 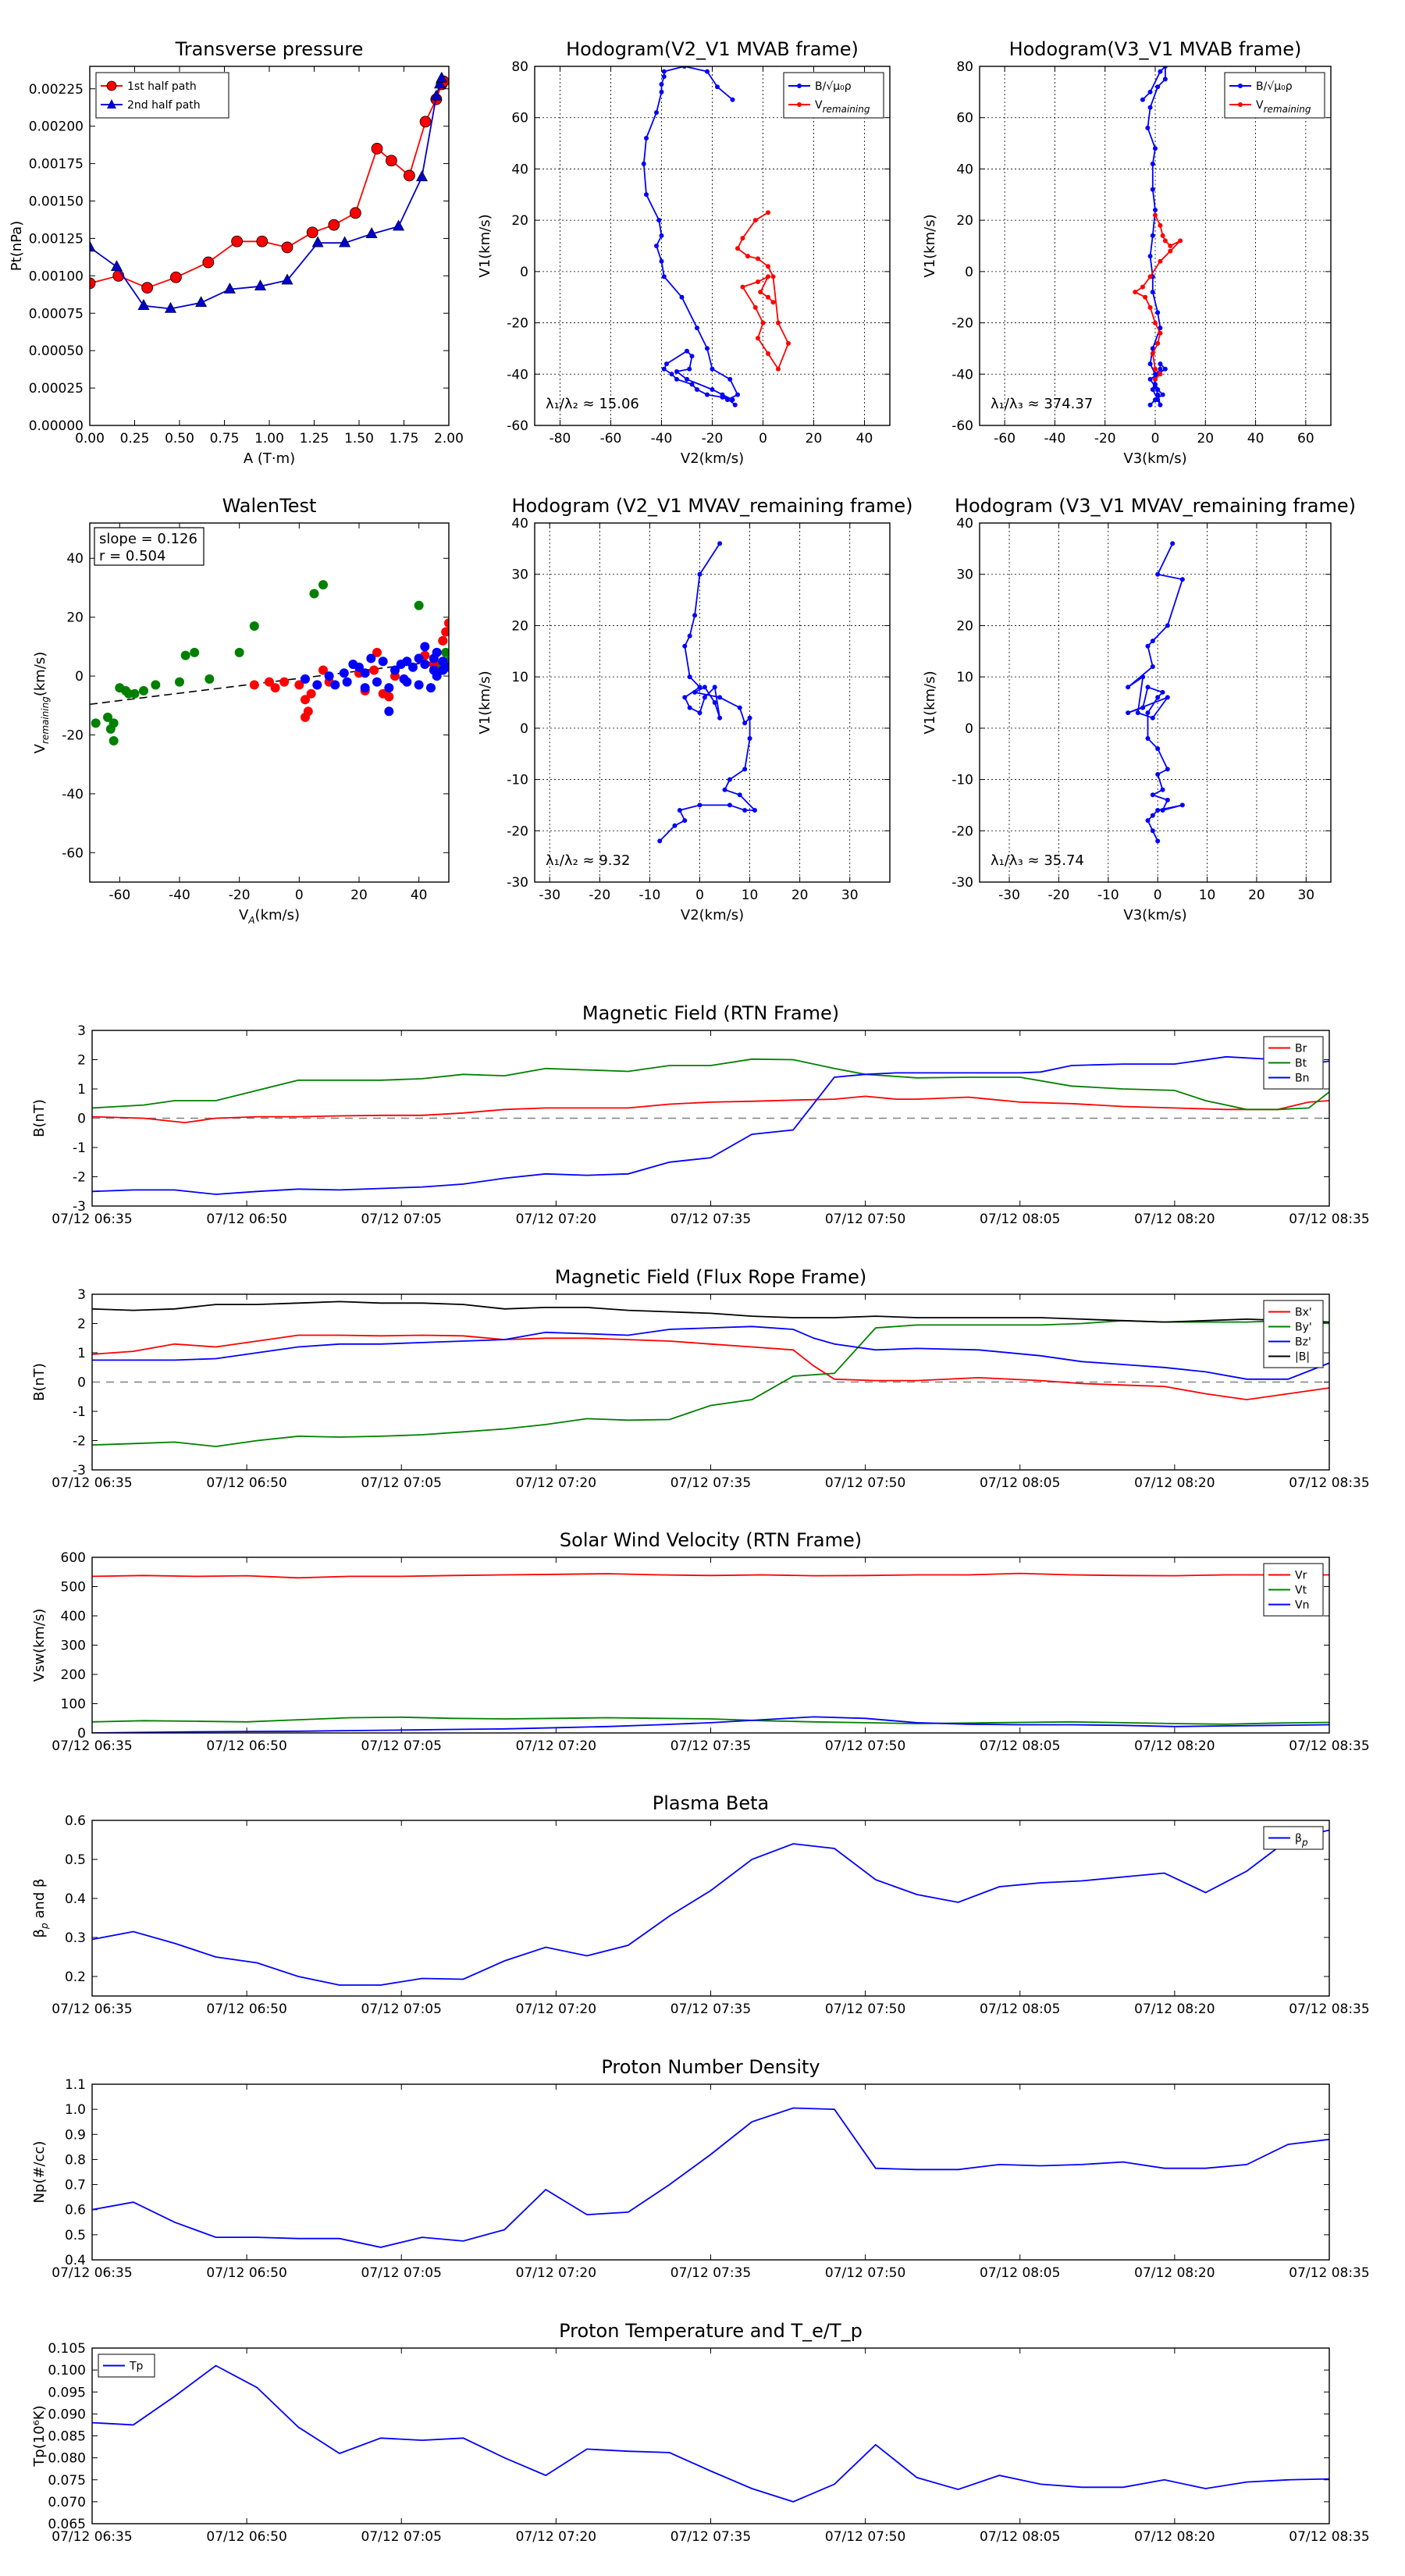 What do you see at coordinates (76, 2235) in the screenshot?
I see `y-tick-label: 0.5` at bounding box center [76, 2235].